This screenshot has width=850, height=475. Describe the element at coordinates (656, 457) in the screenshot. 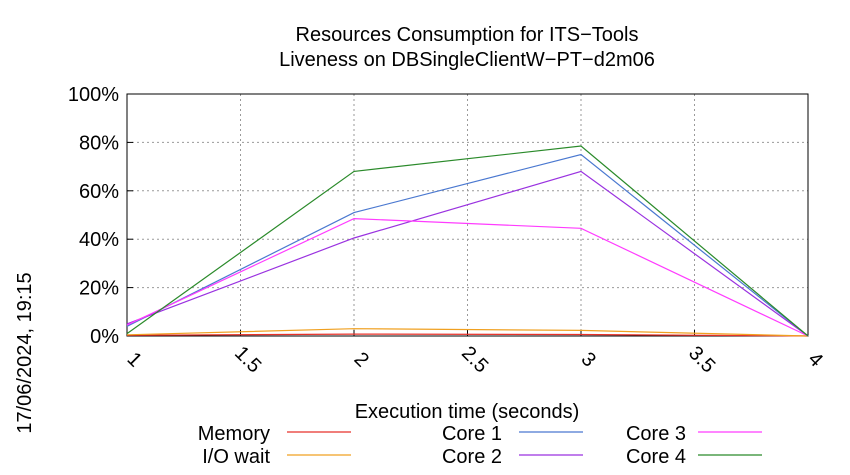

I see `legend-label-core-4: Core 4` at that location.